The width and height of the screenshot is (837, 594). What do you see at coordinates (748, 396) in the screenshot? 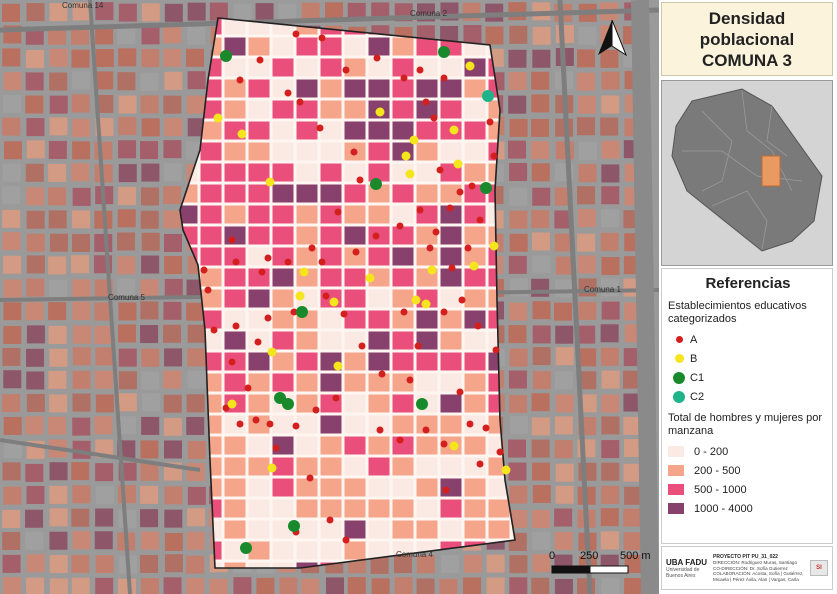
I see `legend-school-c2: C2` at bounding box center [748, 396].